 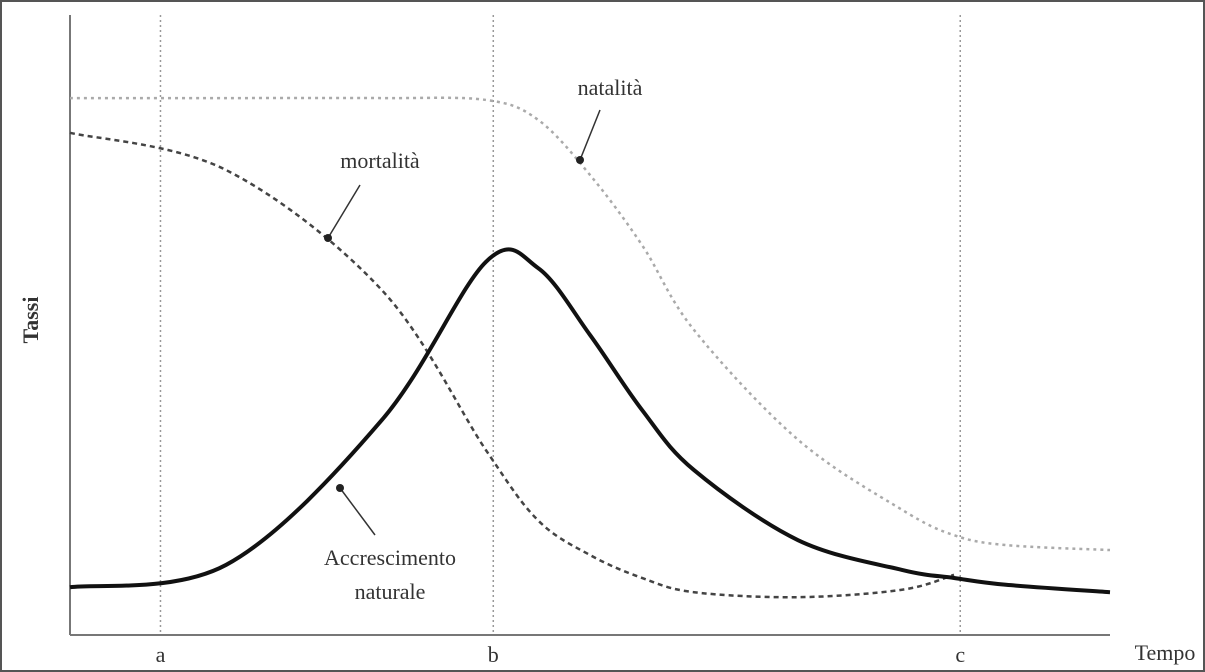 What do you see at coordinates (30, 320) in the screenshot?
I see `y-axis-label: Tassi` at bounding box center [30, 320].